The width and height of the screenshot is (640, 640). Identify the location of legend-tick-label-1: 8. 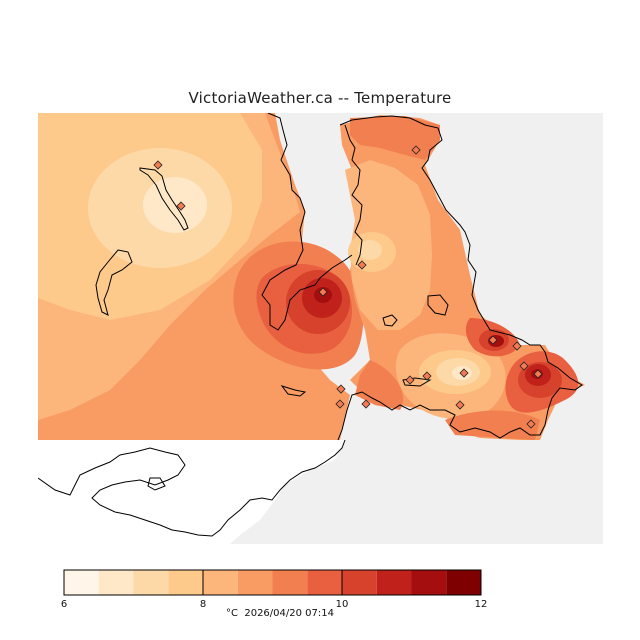
(203, 604).